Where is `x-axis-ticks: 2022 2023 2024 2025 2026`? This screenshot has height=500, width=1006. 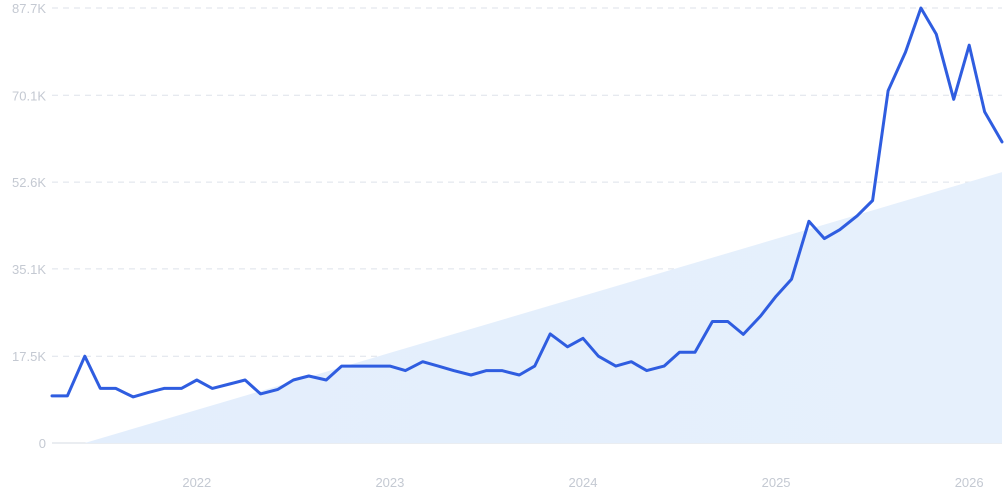
x-axis-ticks: 2022 2023 2024 2025 2026 is located at coordinates (582, 482).